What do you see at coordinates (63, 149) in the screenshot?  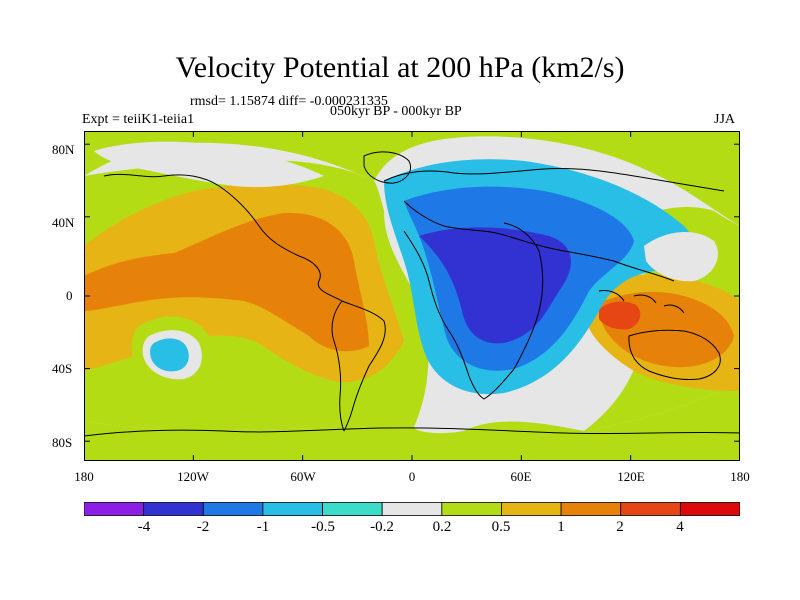 I see `y-label-80n: 80N` at bounding box center [63, 149].